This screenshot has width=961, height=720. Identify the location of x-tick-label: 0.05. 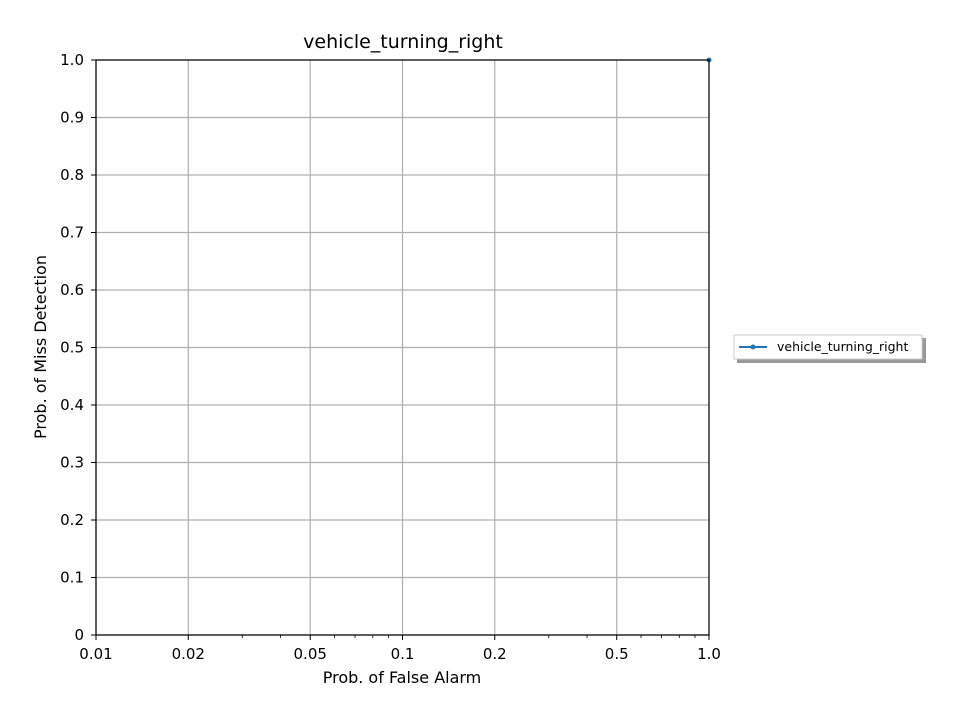
(310, 654).